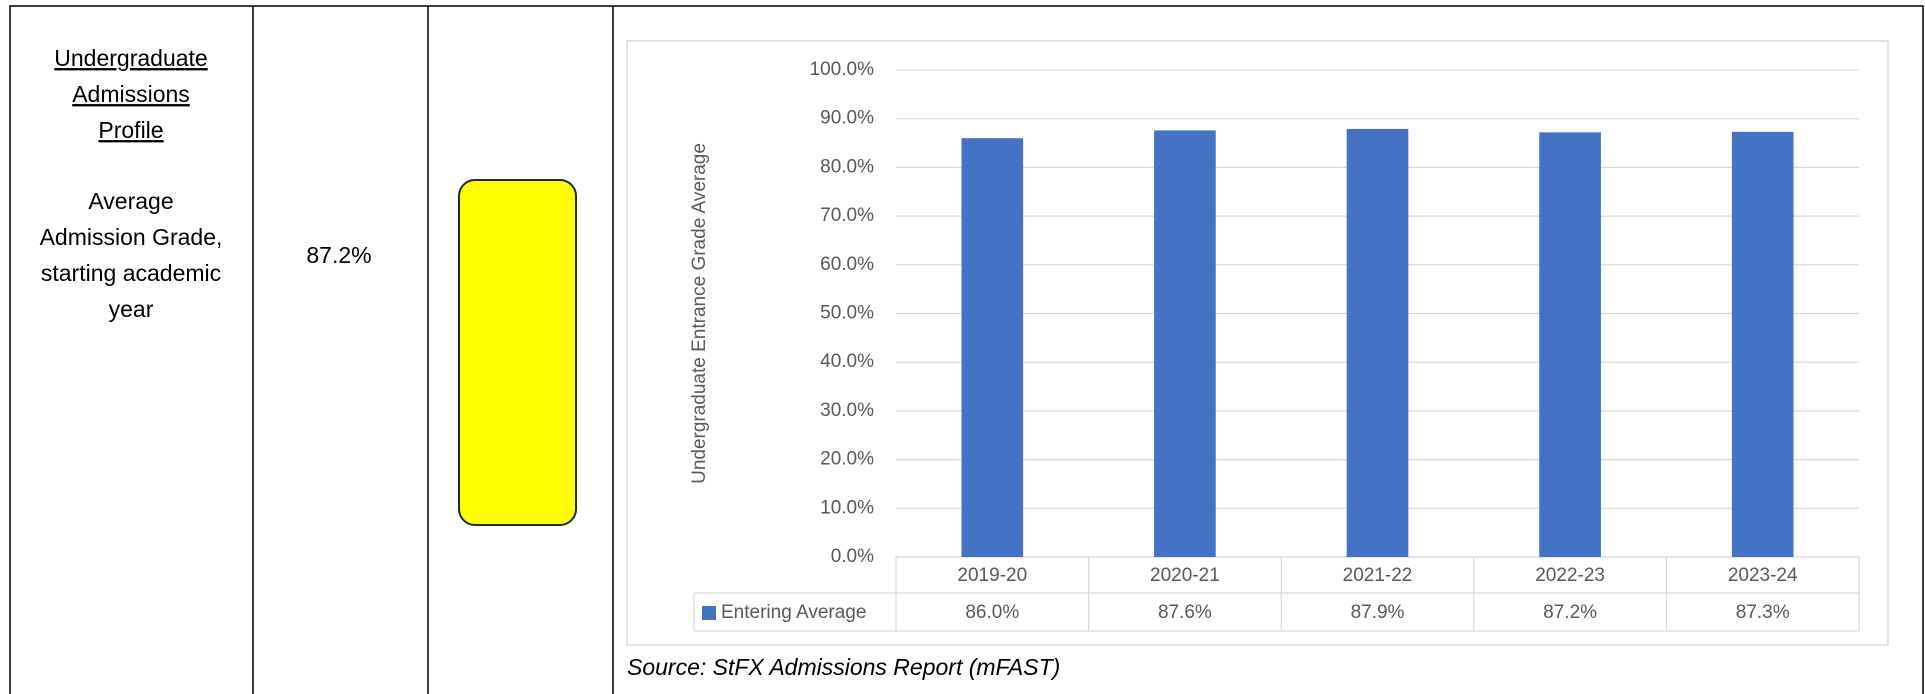  Describe the element at coordinates (843, 667) in the screenshot. I see `source-note: Source: StFX Admissions Report (mFAST)` at that location.